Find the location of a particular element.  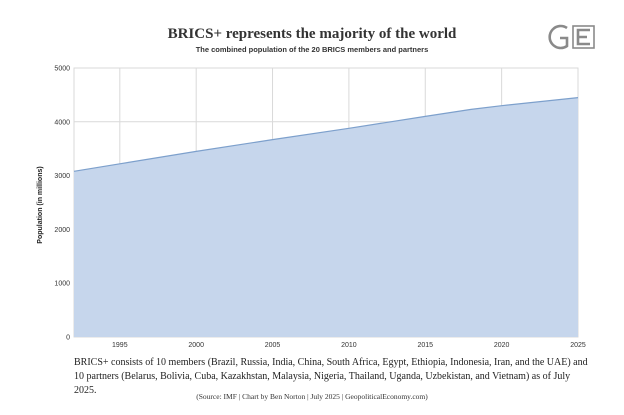

y-axis-label: Population (in millions) is located at coordinates (40, 204).